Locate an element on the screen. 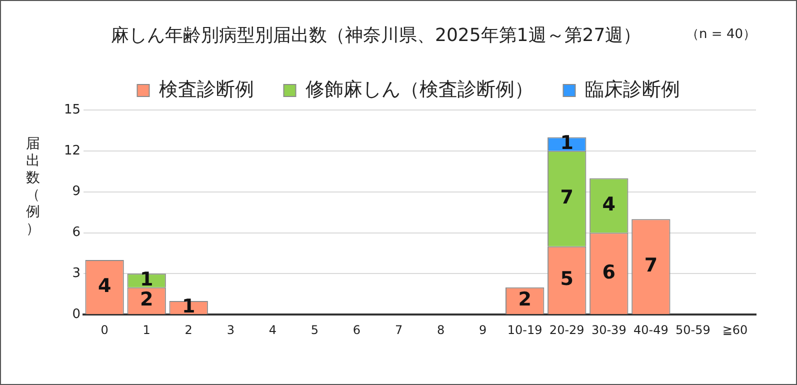 This screenshot has width=797, height=385. y-tick-label: 9 is located at coordinates (76, 192).